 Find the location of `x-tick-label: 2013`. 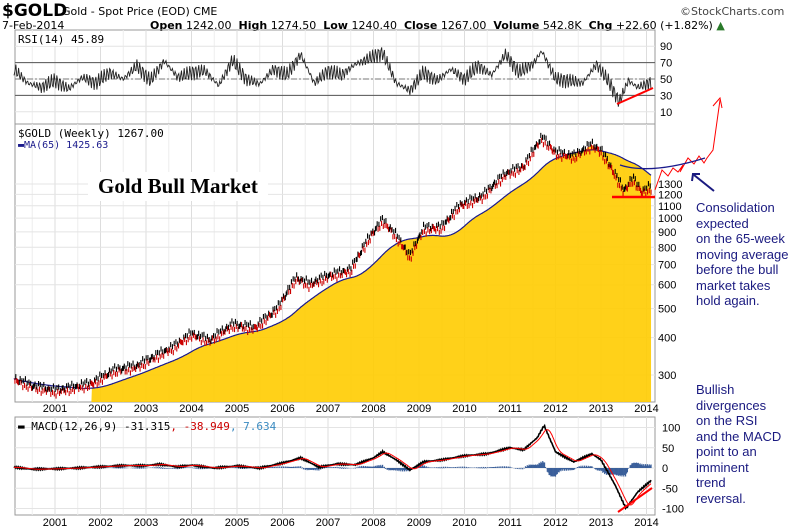

x-tick-label: 2013 is located at coordinates (601, 409).